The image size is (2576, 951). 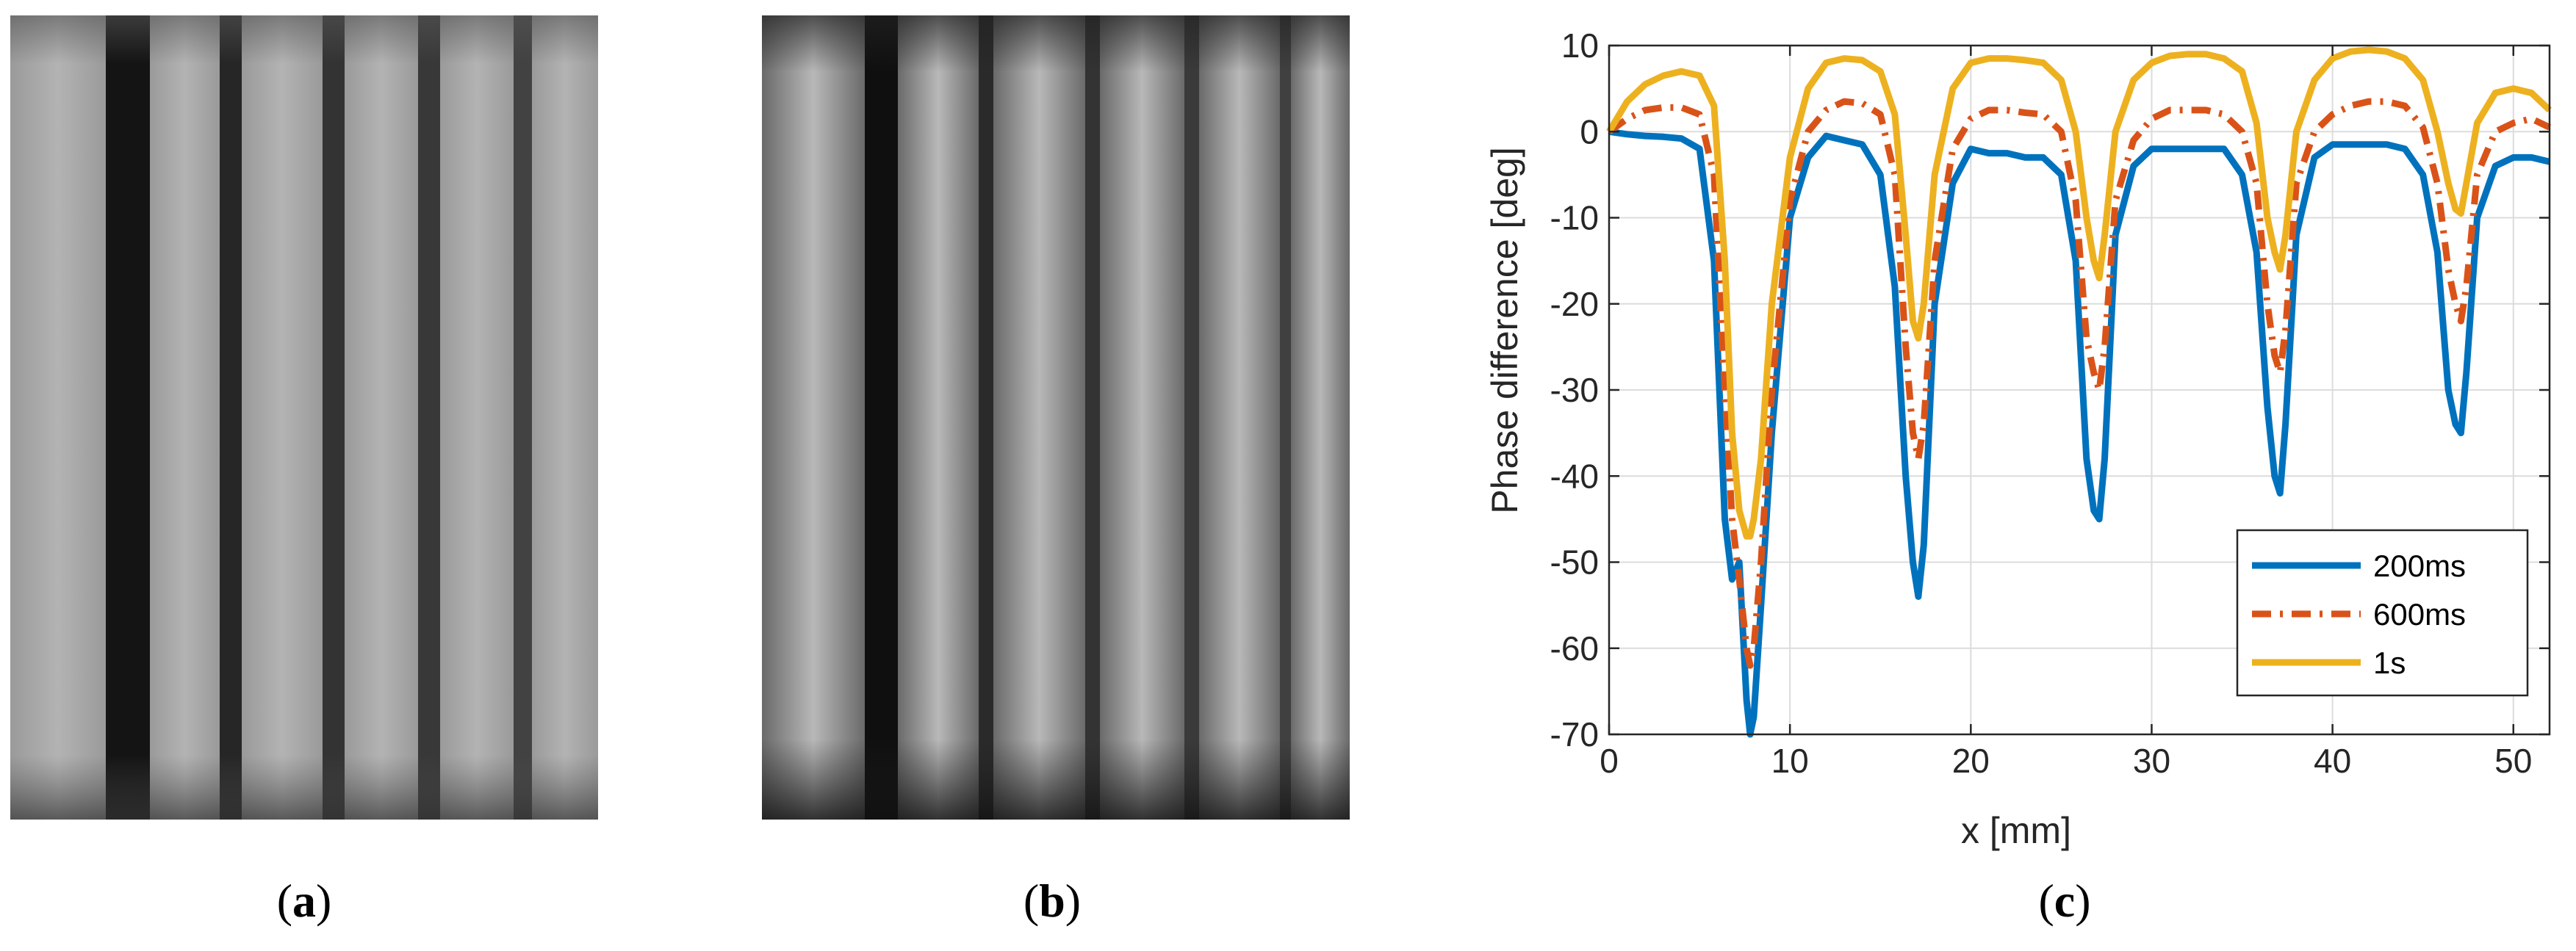 What do you see at coordinates (2389, 663) in the screenshot?
I see `legend-label-1s: 1s` at bounding box center [2389, 663].